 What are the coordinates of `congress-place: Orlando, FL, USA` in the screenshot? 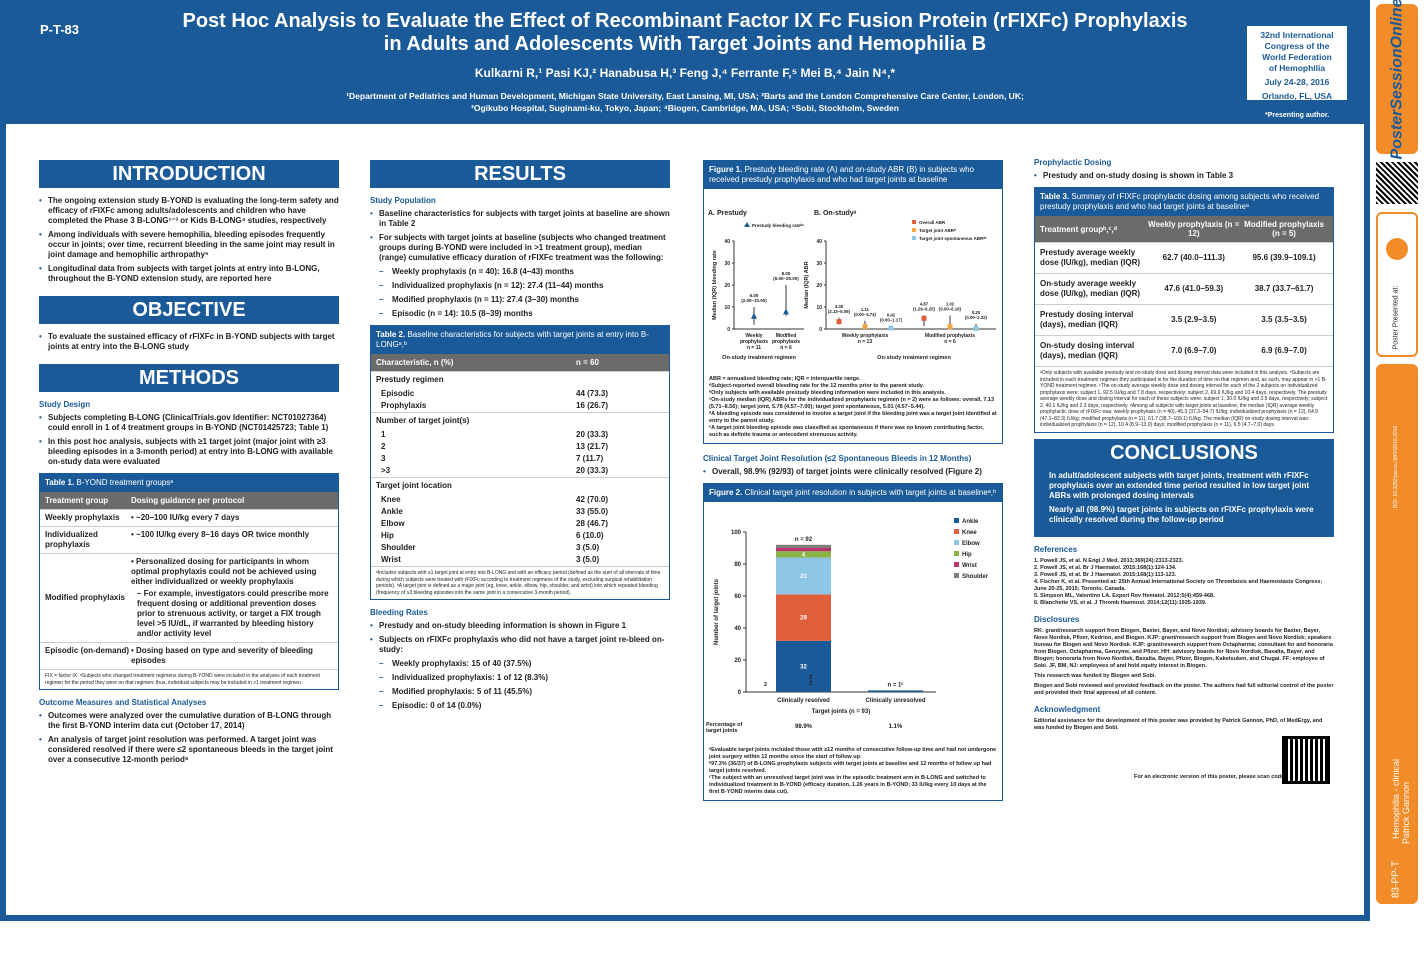 It's located at (1297, 96).